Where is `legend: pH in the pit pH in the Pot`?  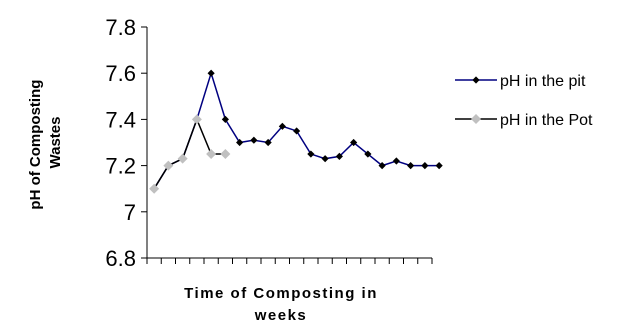
legend: pH in the pit pH in the Pot is located at coordinates (524, 101).